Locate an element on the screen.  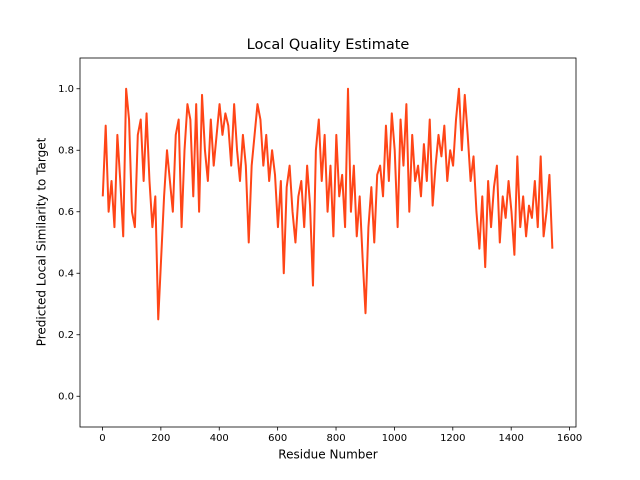
x-tick-label: 1000 is located at coordinates (394, 438).